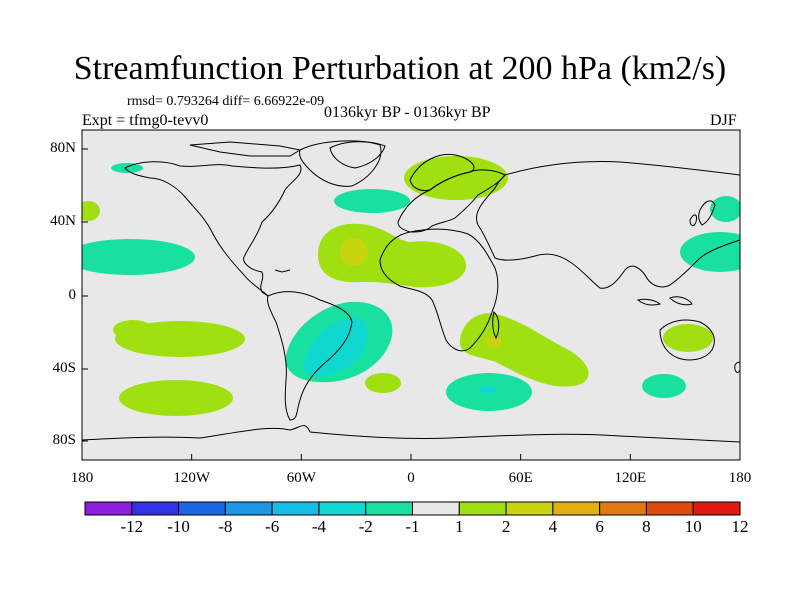 The width and height of the screenshot is (800, 600). What do you see at coordinates (520, 478) in the screenshot?
I see `x-tick-label: 60E` at bounding box center [520, 478].